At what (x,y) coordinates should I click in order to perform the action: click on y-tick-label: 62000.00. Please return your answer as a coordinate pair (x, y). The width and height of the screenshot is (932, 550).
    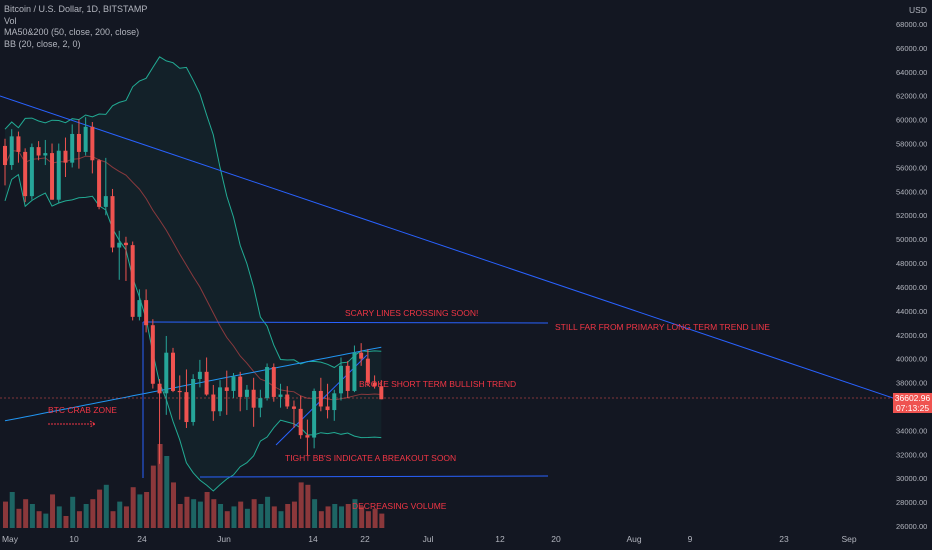
    Looking at the image, I should click on (911, 96).